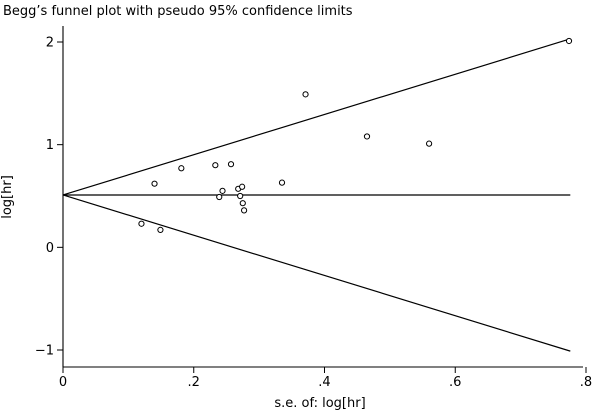 The image size is (598, 416). Describe the element at coordinates (50, 43) in the screenshot. I see `y-tick-label: 2` at that location.